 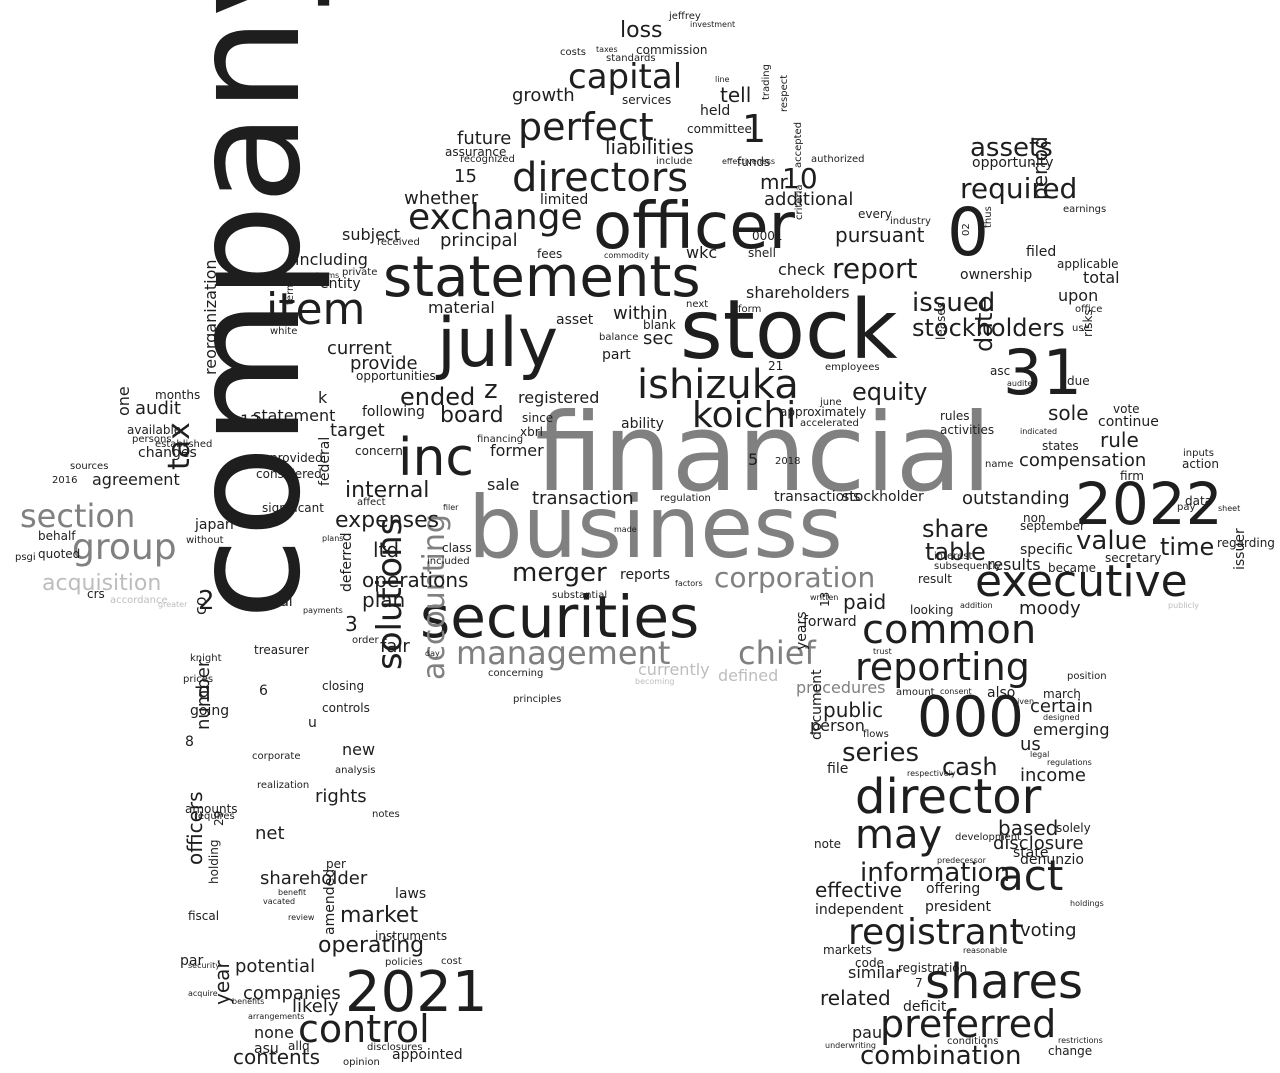 What do you see at coordinates (890, 392) in the screenshot?
I see `word-equity: equity` at bounding box center [890, 392].